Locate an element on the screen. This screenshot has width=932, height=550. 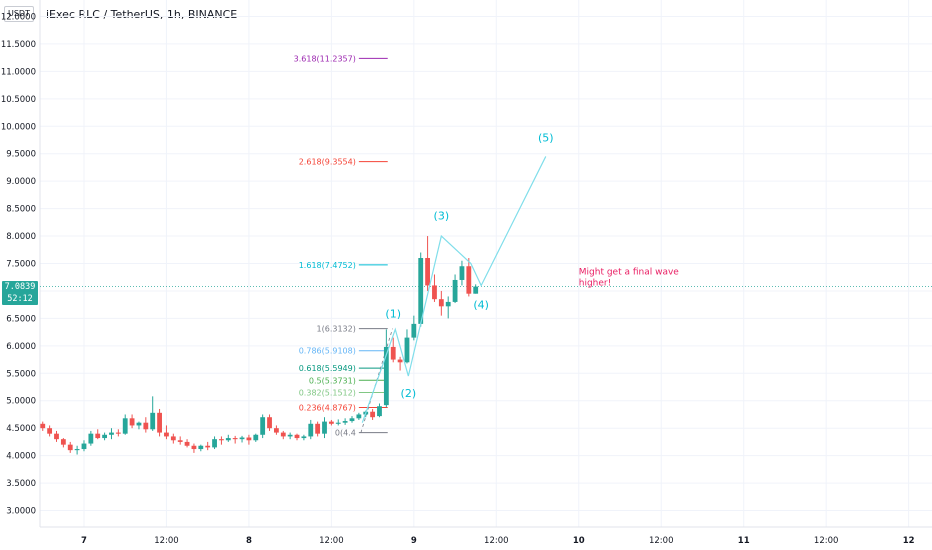
fib-level-label: 0(4.4 is located at coordinates (345, 433).